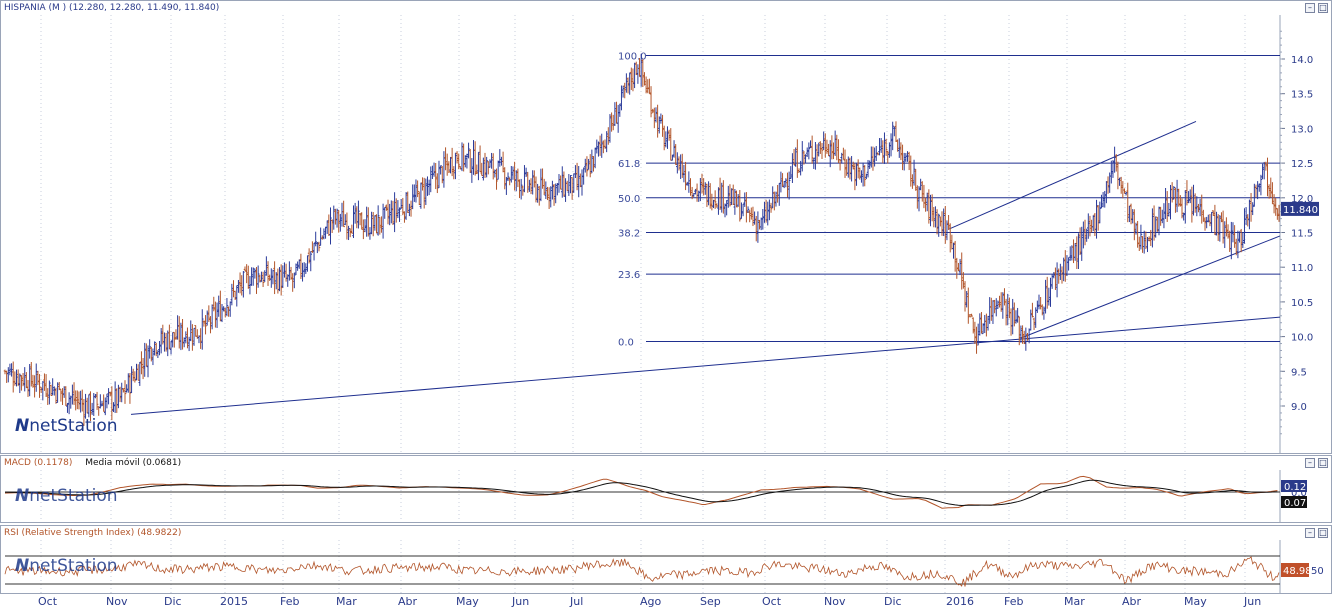 The width and height of the screenshot is (1332, 610). Describe the element at coordinates (1302, 338) in the screenshot. I see `y-tick-label: 10.0` at that location.